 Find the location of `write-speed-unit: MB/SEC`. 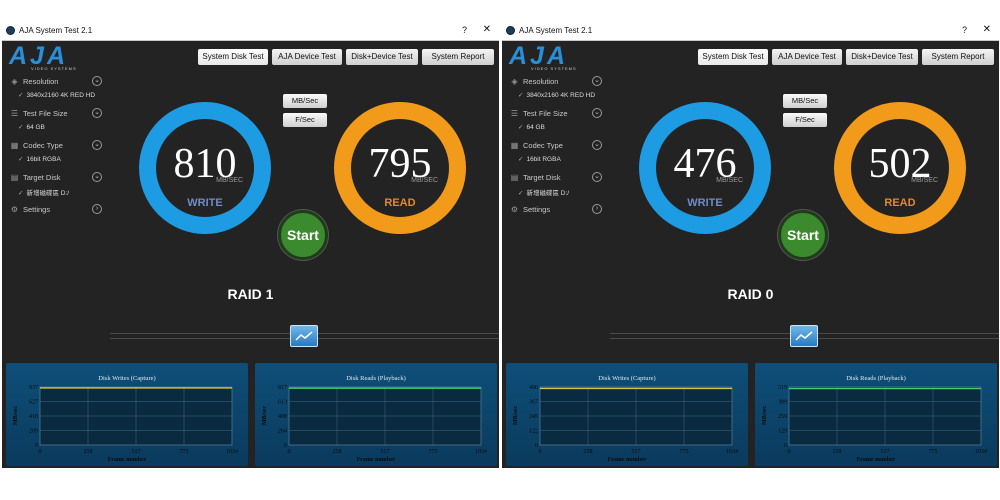

write-speed-unit: MB/SEC is located at coordinates (229, 180).